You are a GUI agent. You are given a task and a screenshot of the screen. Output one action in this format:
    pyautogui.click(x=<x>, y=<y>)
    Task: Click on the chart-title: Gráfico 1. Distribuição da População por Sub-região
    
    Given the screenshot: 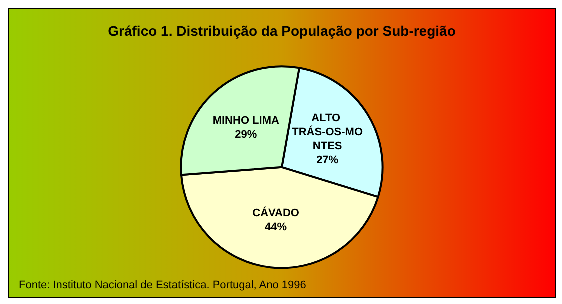 What is the action you would take?
    pyautogui.click(x=282, y=31)
    